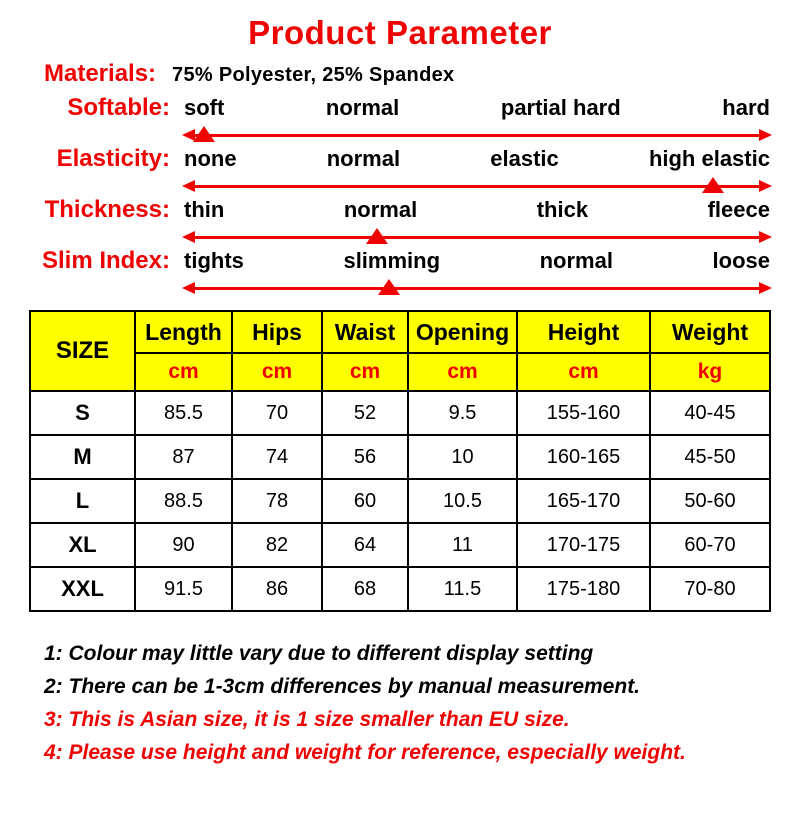 Image resolution: width=800 pixels, height=814 pixels. What do you see at coordinates (204, 107) in the screenshot?
I see `scale-option: soft` at bounding box center [204, 107].